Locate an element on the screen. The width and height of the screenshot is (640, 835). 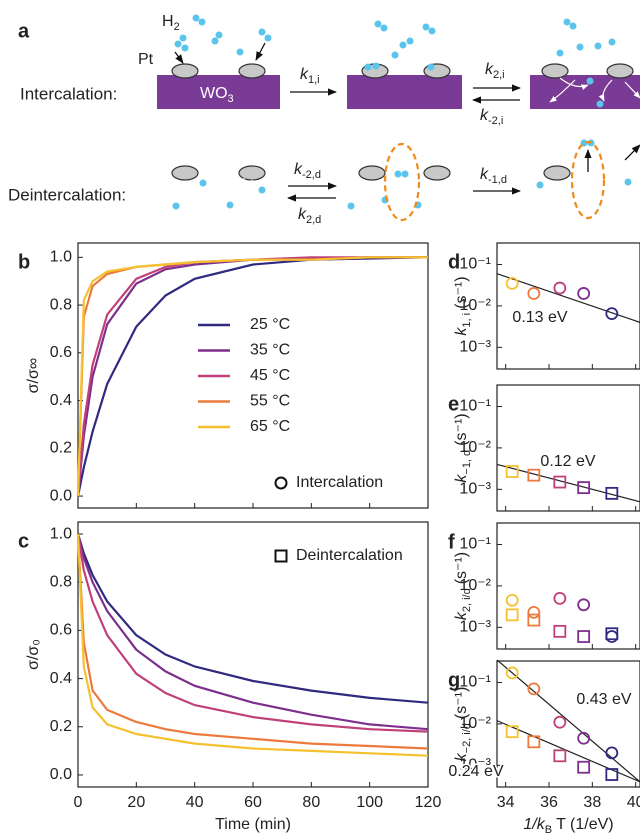
y-axis-label: k2, i/d (s⁻¹) is located at coordinates (463, 586).